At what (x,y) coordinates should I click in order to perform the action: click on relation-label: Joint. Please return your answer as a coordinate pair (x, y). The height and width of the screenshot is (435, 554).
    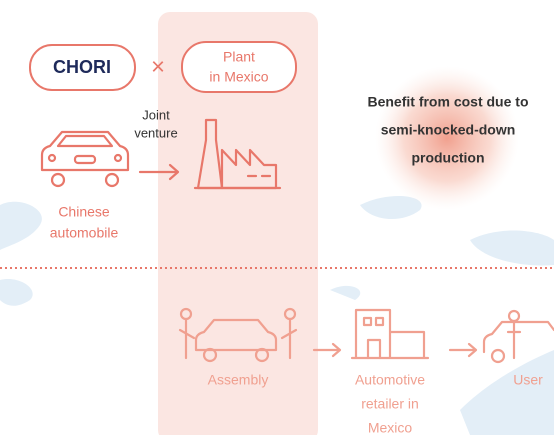
    Looking at the image, I should click on (156, 114).